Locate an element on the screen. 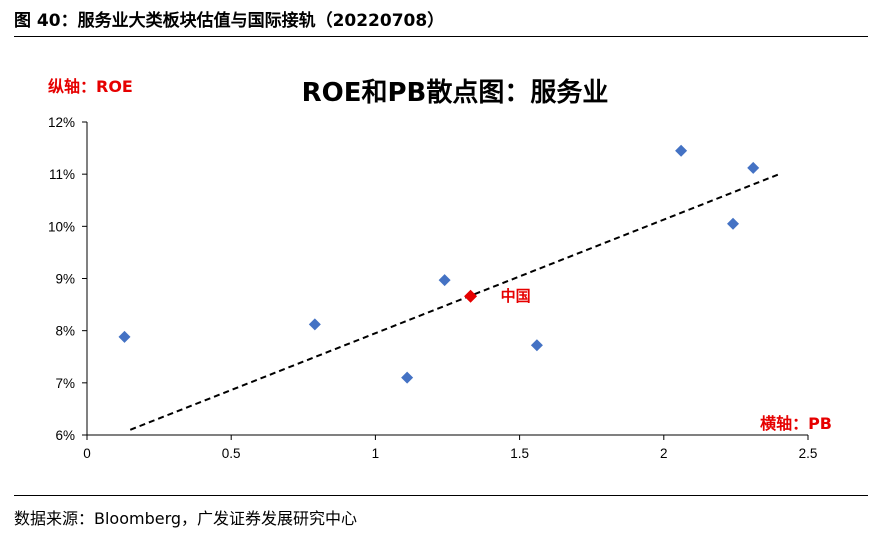 This screenshot has height=535, width=881. y-tick-label: 10% is located at coordinates (61, 226).